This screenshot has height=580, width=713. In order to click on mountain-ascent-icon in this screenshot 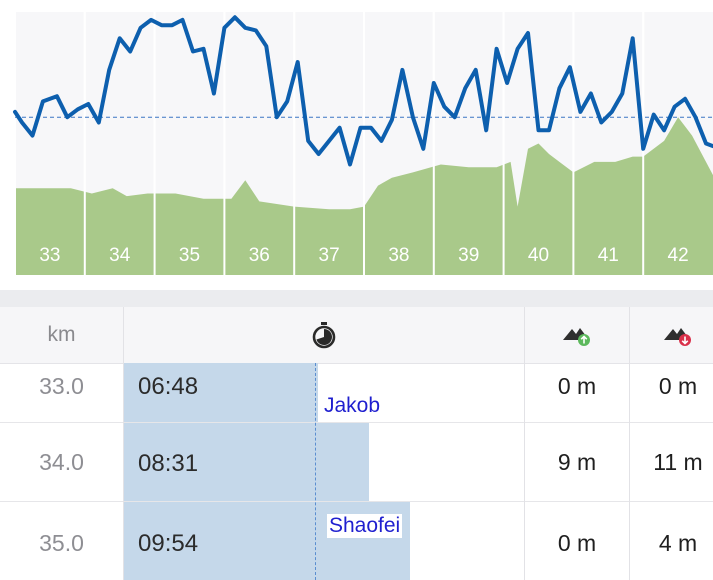, I will do `click(576, 337)`.